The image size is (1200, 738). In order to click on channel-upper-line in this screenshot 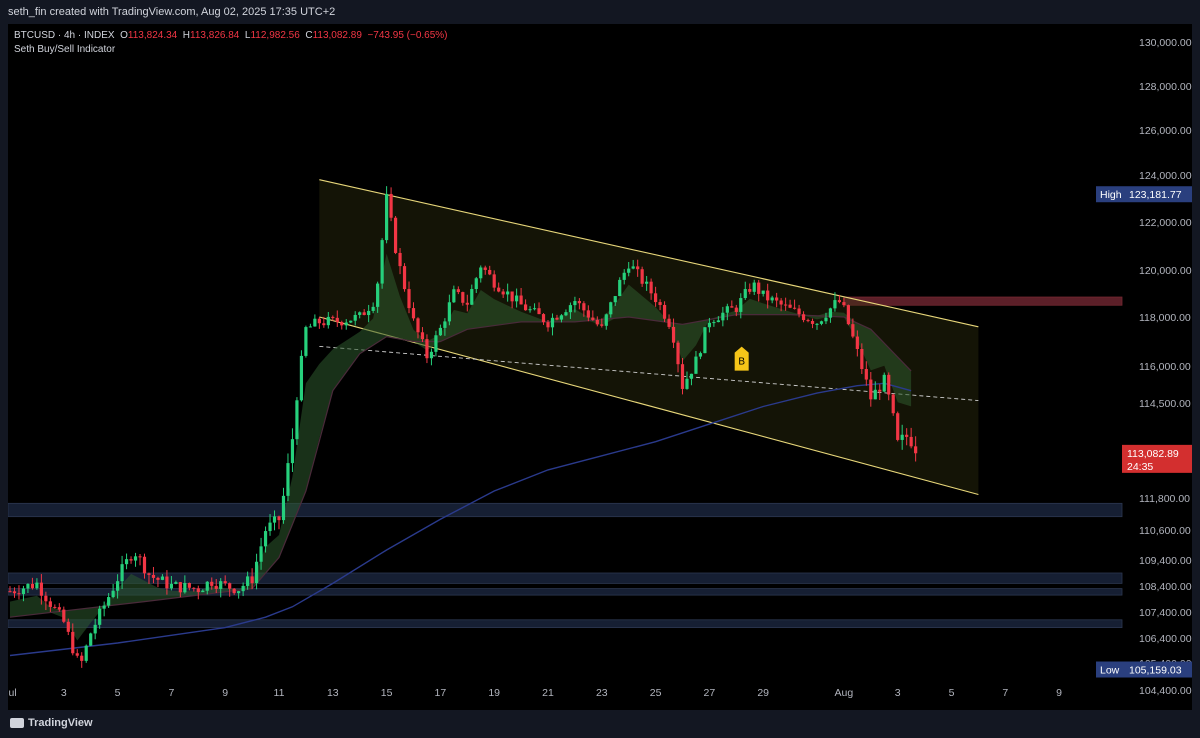, I will do `click(649, 253)`.